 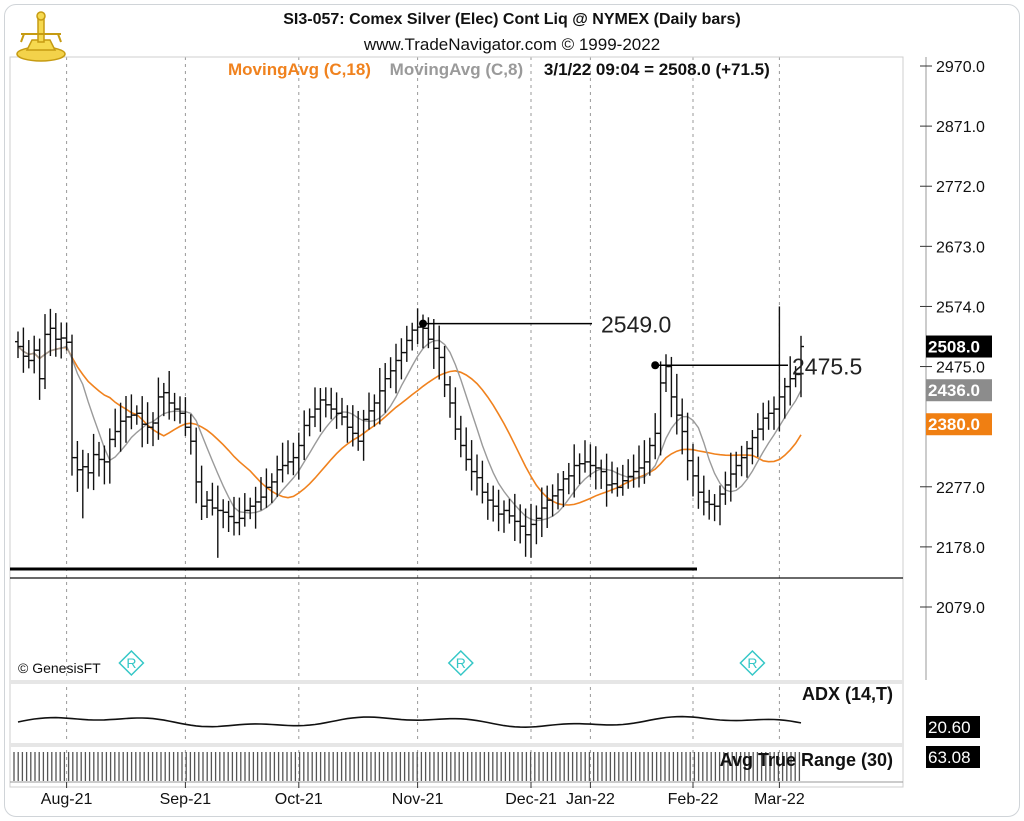 I want to click on x-tick-label: Mar-22, so click(x=779, y=799).